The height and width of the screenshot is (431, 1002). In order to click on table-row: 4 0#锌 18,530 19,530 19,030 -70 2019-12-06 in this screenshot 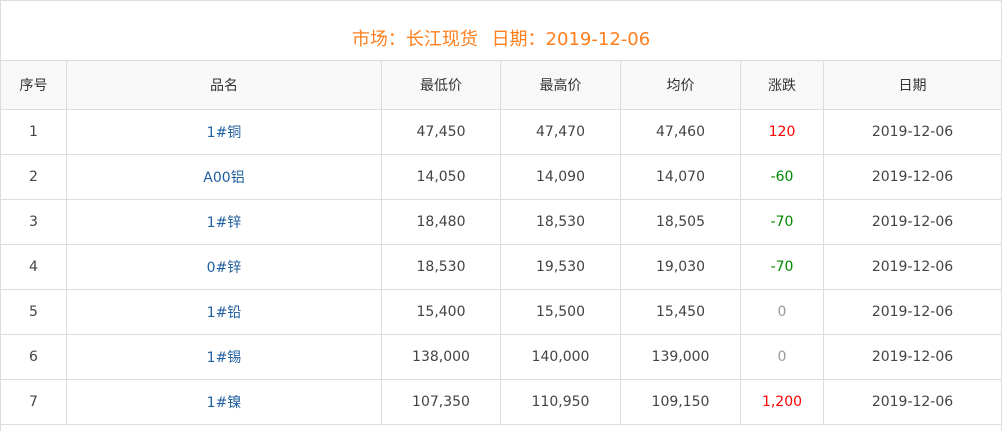, I will do `click(501, 267)`.